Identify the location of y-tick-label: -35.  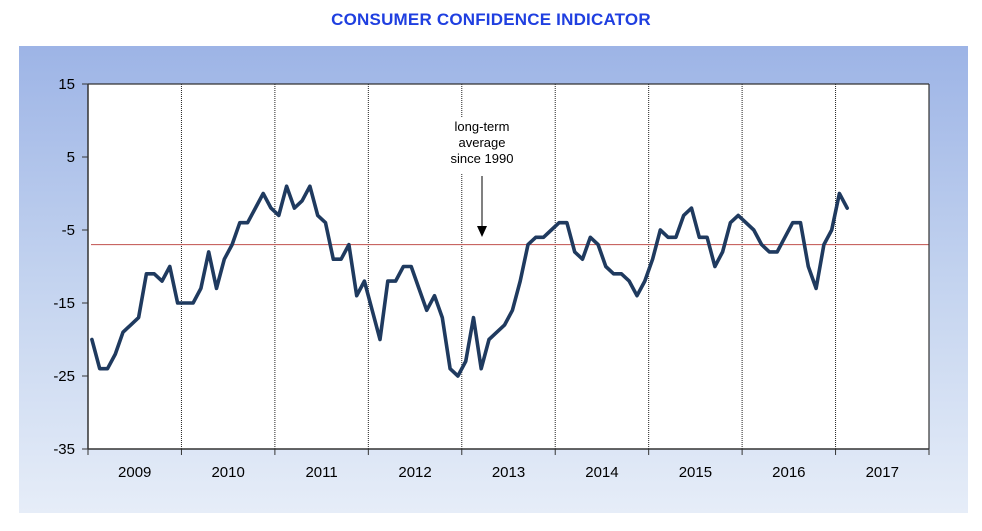
(64, 449).